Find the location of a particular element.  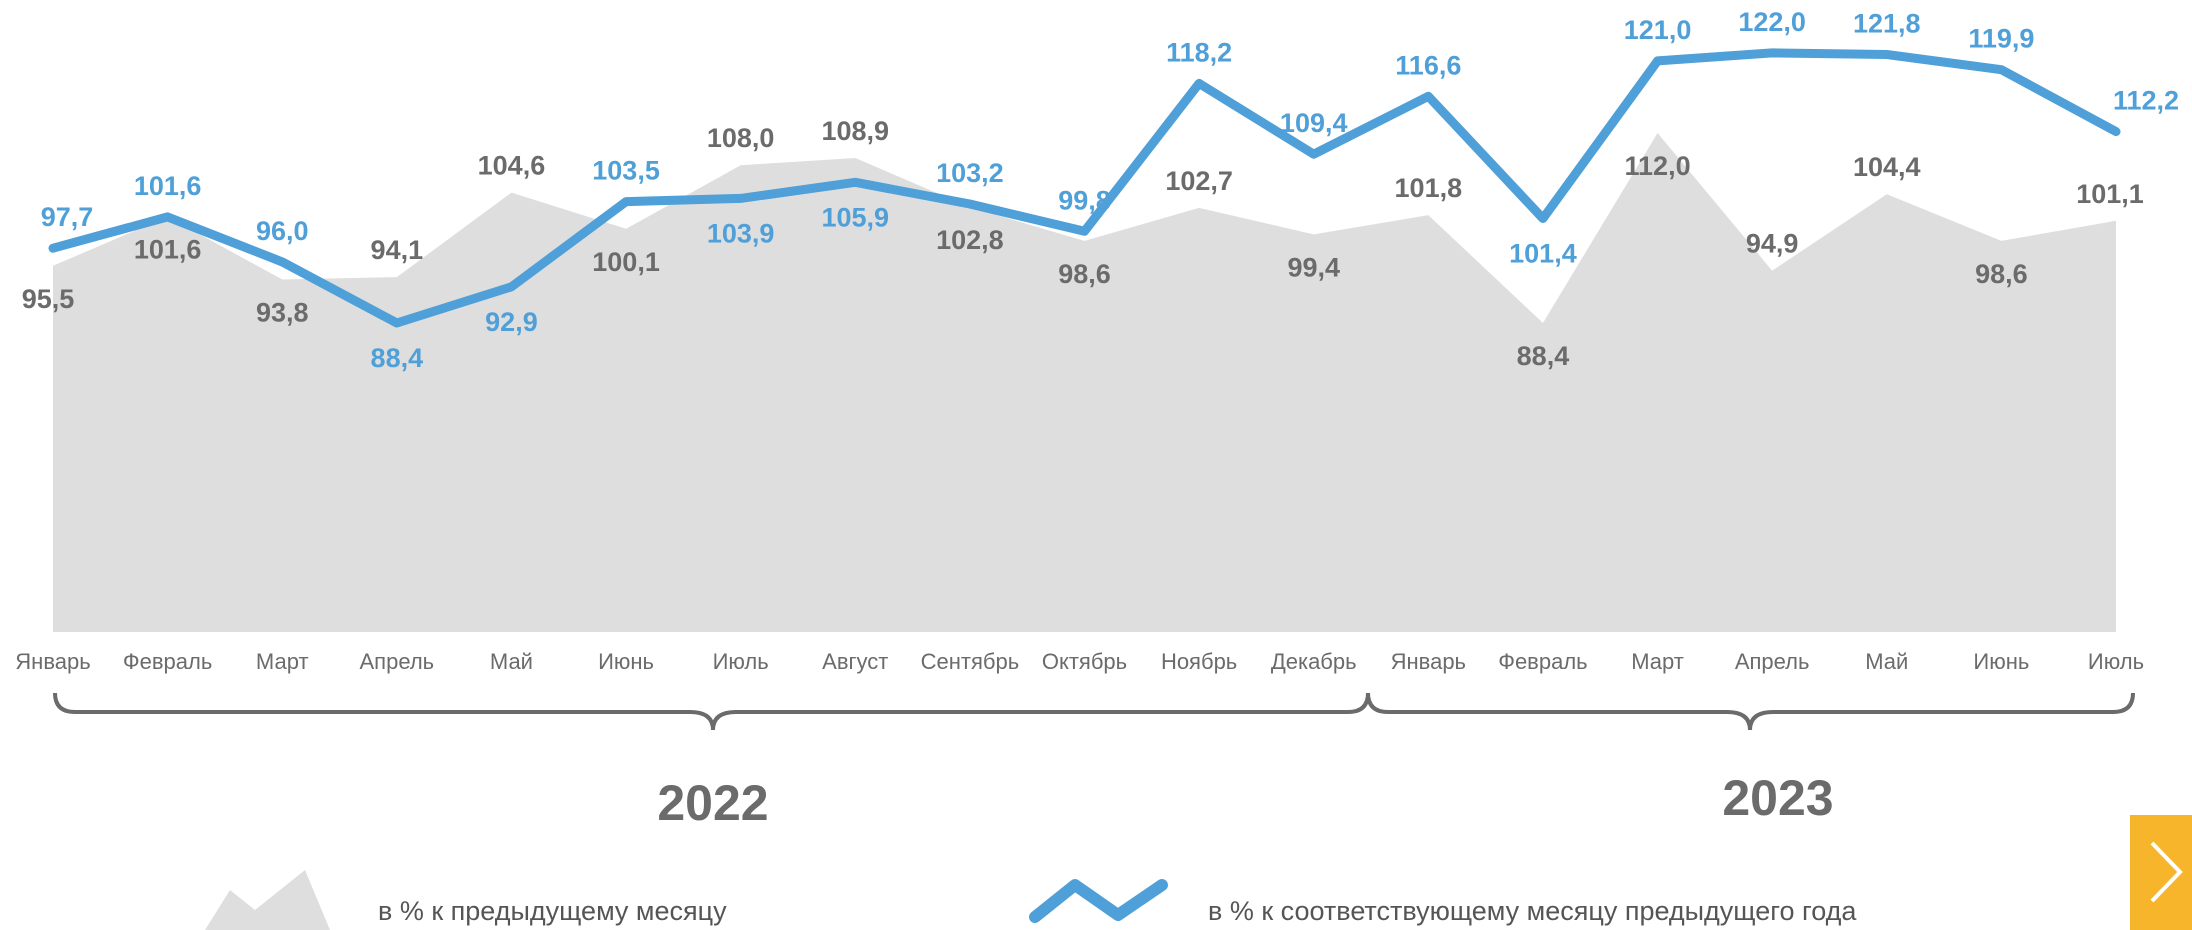

area-data-label: 101,6 is located at coordinates (168, 250).